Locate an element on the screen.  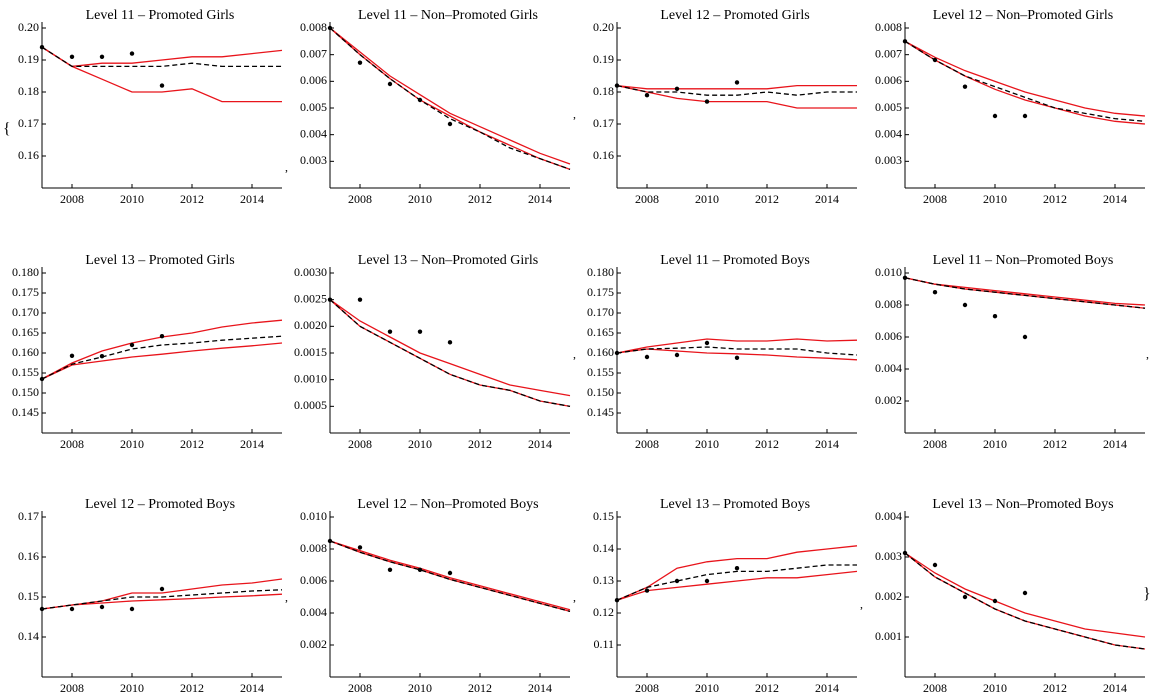
y-tick-label: 0.14 is located at coordinates (603, 548).